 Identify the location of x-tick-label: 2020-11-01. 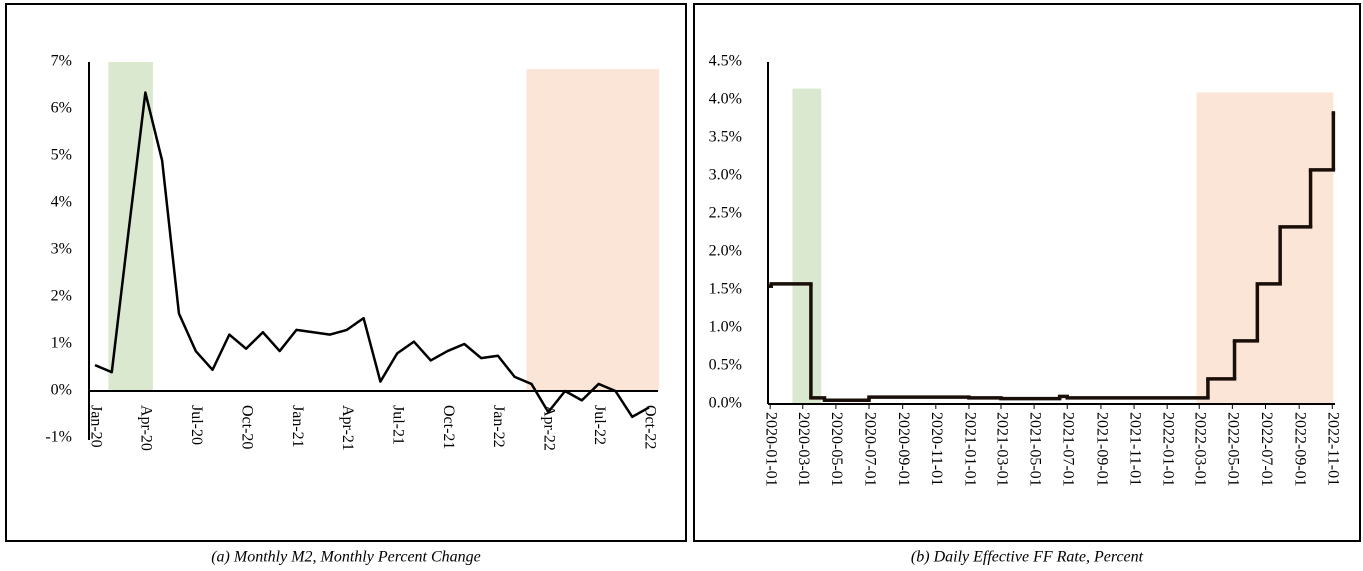
(936, 449).